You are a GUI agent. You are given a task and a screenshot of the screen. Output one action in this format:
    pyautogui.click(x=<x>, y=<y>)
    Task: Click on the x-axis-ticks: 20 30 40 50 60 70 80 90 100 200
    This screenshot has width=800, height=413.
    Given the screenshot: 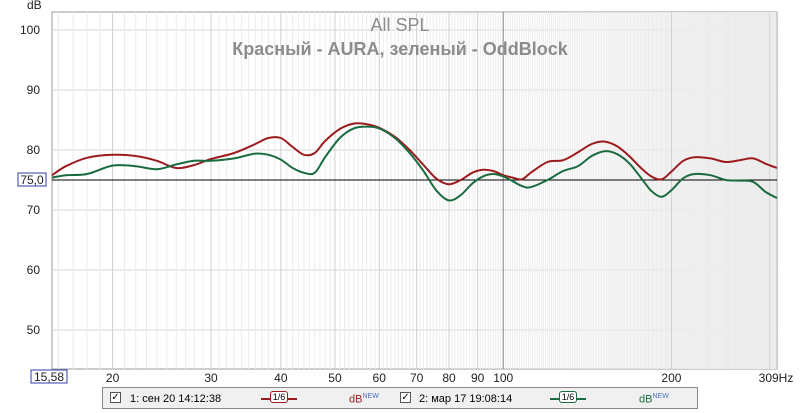 What is the action you would take?
    pyautogui.click(x=394, y=378)
    